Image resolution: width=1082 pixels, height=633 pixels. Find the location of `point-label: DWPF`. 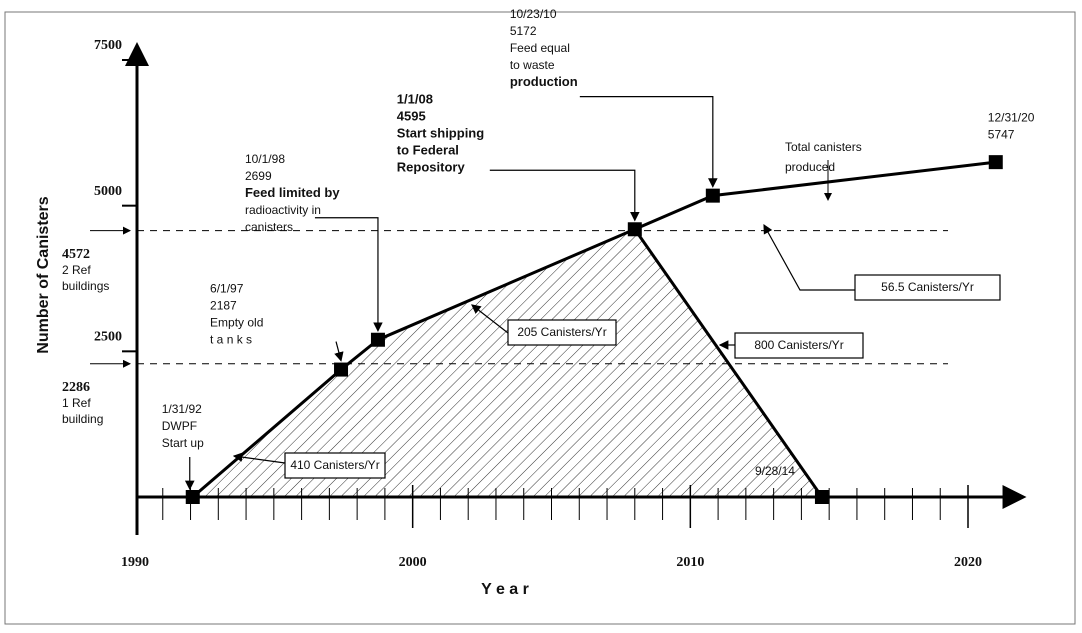

point-label: DWPF is located at coordinates (179, 426).